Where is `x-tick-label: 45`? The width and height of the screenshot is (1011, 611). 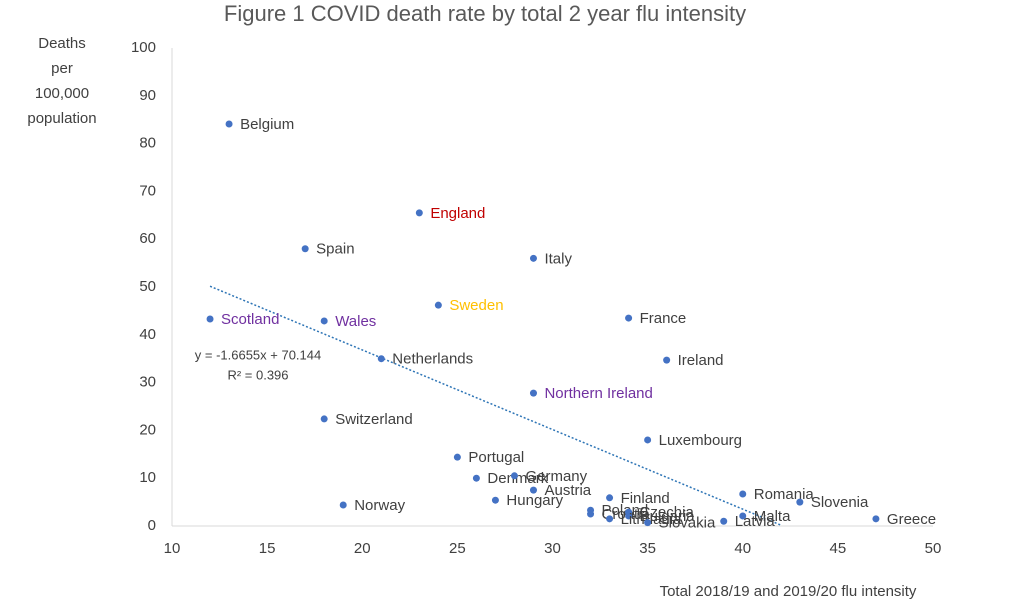 x-tick-label: 45 is located at coordinates (838, 548).